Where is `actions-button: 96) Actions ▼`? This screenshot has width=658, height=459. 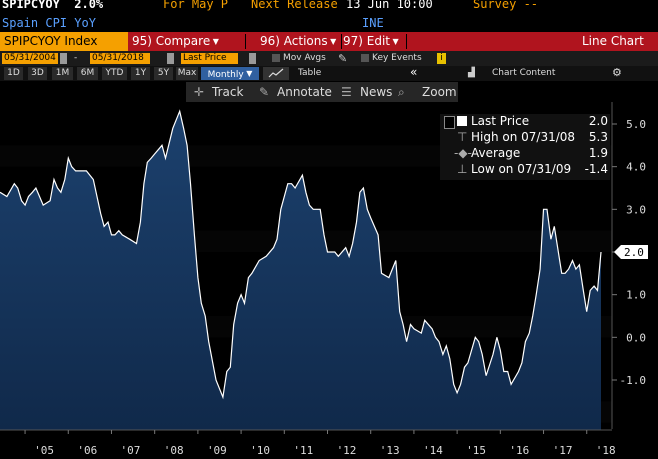
actions-button: 96) Actions ▼ is located at coordinates (298, 41).